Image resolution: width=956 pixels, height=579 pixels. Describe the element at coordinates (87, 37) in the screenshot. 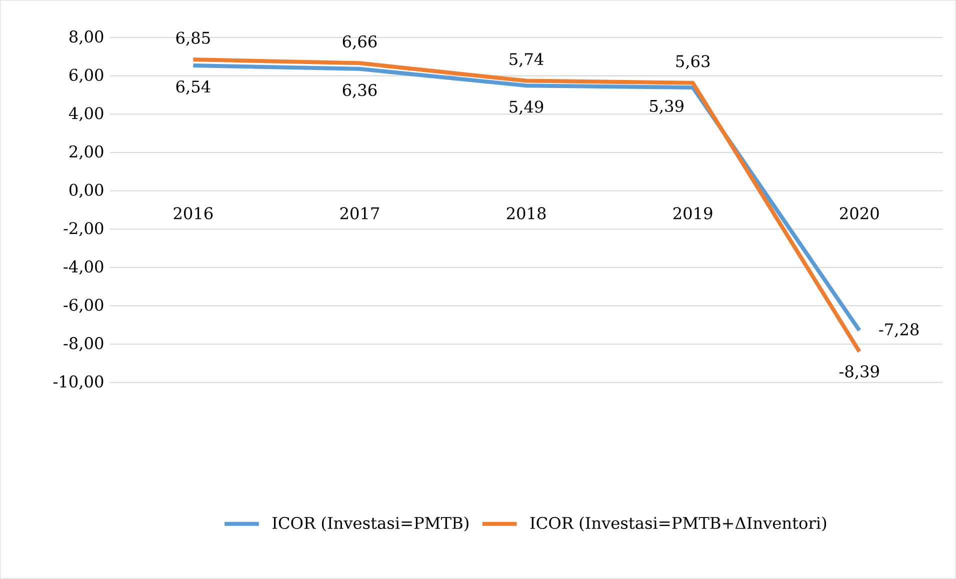

I see `y-tick-label: 8,00` at that location.